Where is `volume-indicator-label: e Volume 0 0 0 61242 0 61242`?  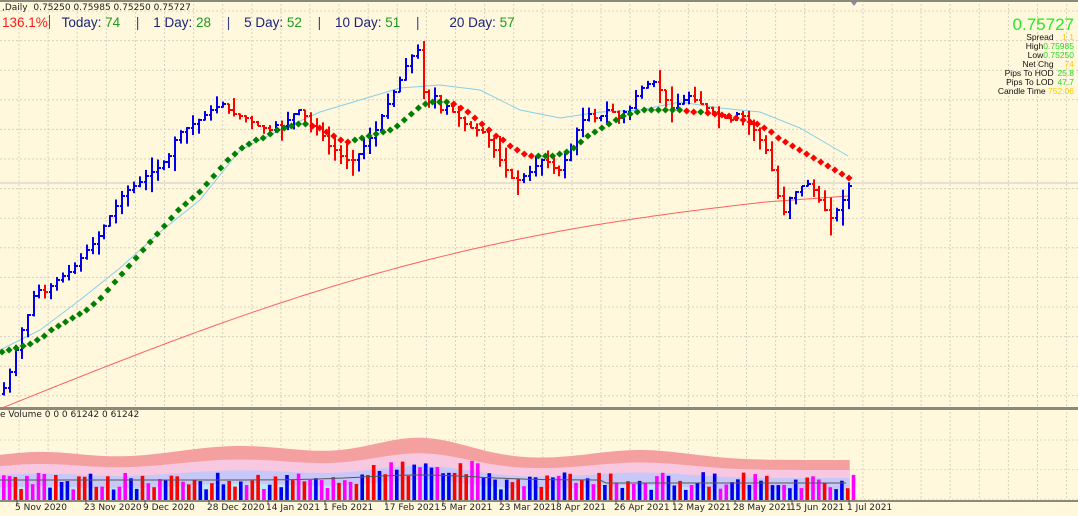 volume-indicator-label: e Volume 0 0 0 61242 0 61242 is located at coordinates (70, 415).